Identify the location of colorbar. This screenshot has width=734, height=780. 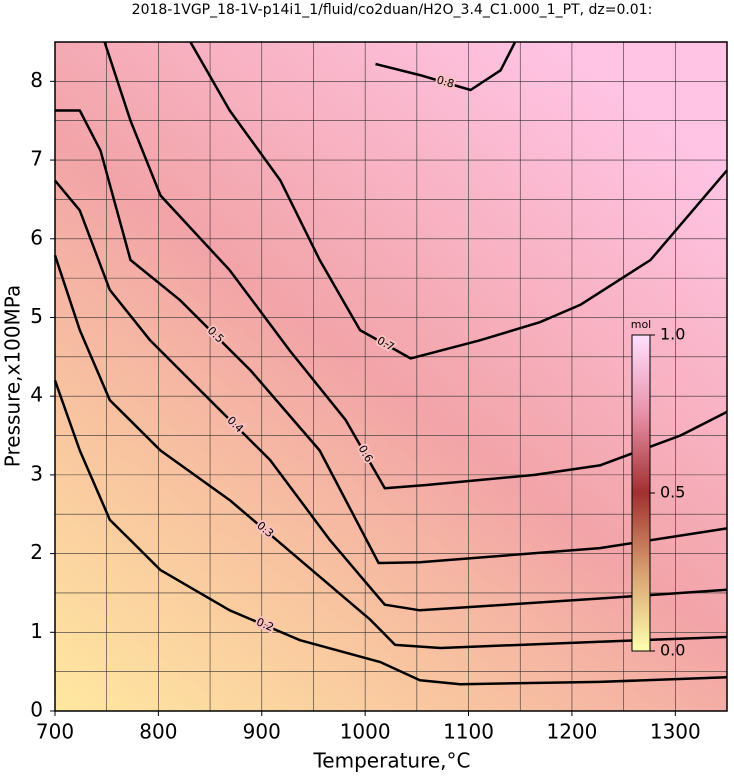
(641, 493).